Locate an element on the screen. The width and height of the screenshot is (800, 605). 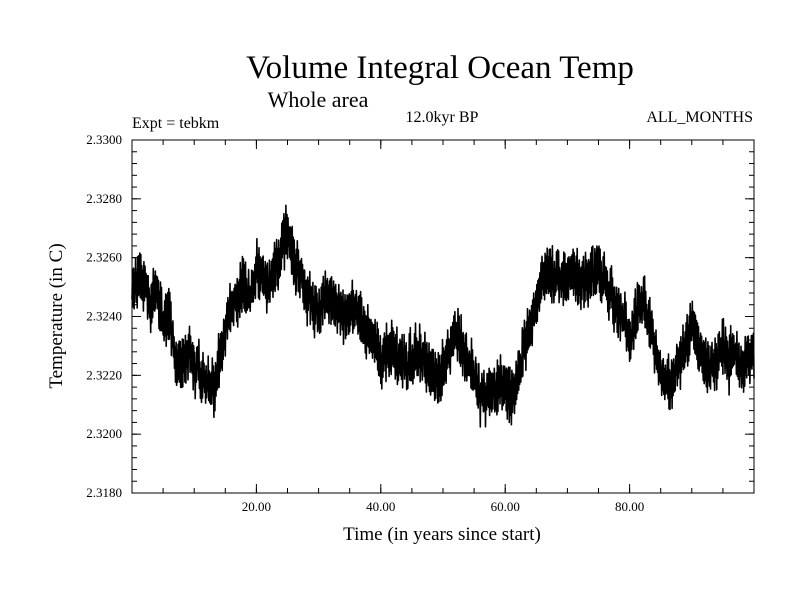
x-tick-label: 20.00 is located at coordinates (256, 506).